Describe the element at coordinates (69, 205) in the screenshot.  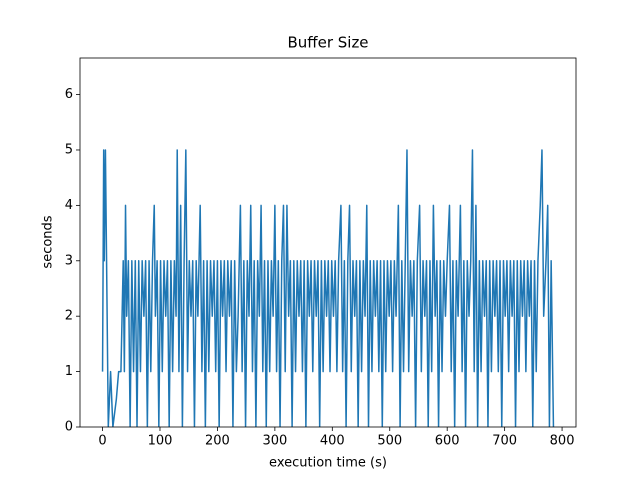
I see `y-tick-label: 4` at that location.